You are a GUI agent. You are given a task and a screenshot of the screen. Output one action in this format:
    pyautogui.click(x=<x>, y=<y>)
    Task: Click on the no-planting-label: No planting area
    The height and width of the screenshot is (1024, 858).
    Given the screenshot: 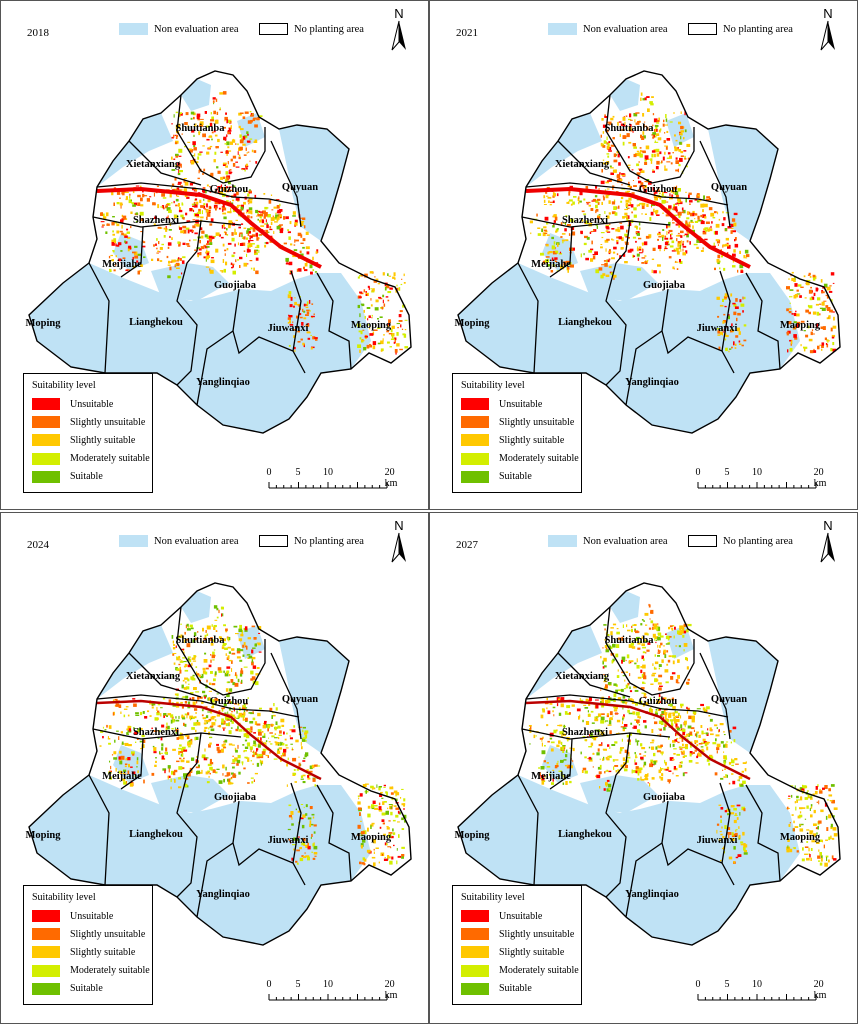 What is the action you would take?
    pyautogui.click(x=329, y=541)
    